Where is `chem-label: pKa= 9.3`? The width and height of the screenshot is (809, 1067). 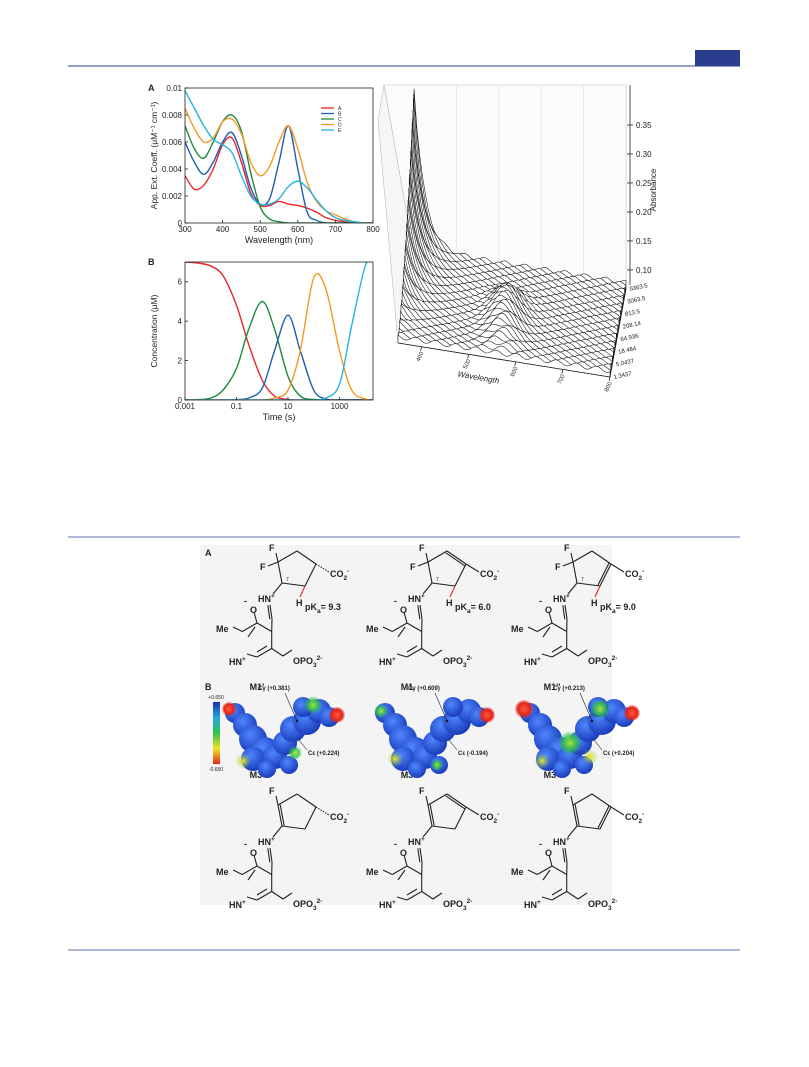
chem-label: pKa= 9.3 is located at coordinates (323, 608).